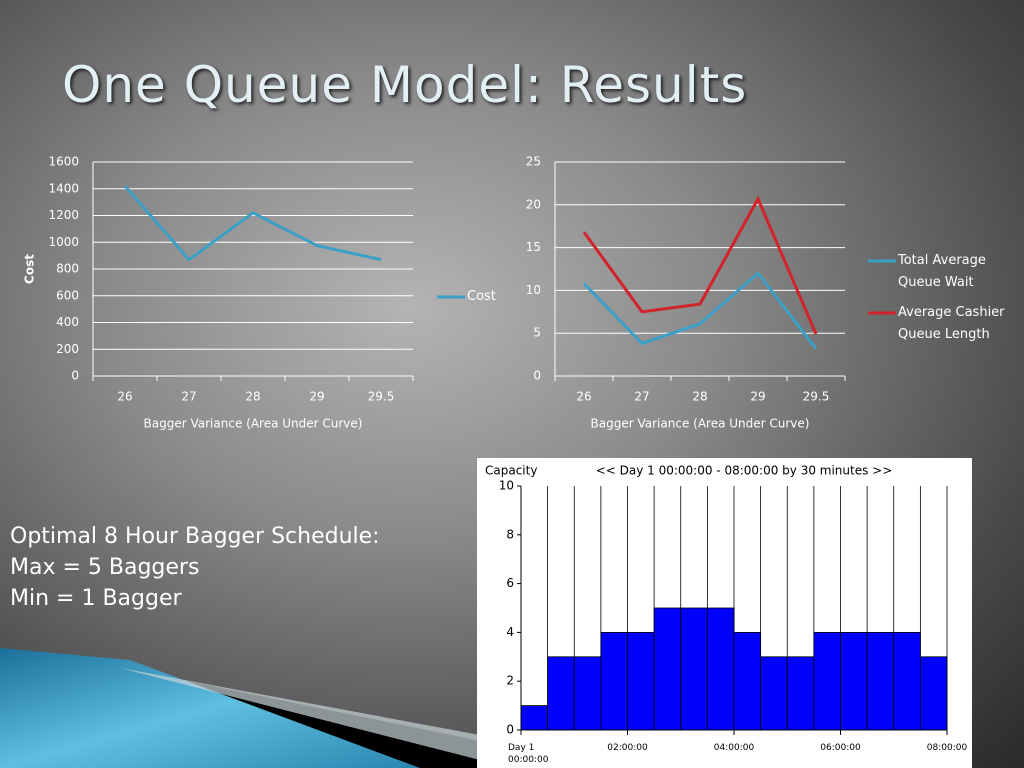 The height and width of the screenshot is (768, 1024). Describe the element at coordinates (510, 681) in the screenshot. I see `y-tick-label: 2` at that location.